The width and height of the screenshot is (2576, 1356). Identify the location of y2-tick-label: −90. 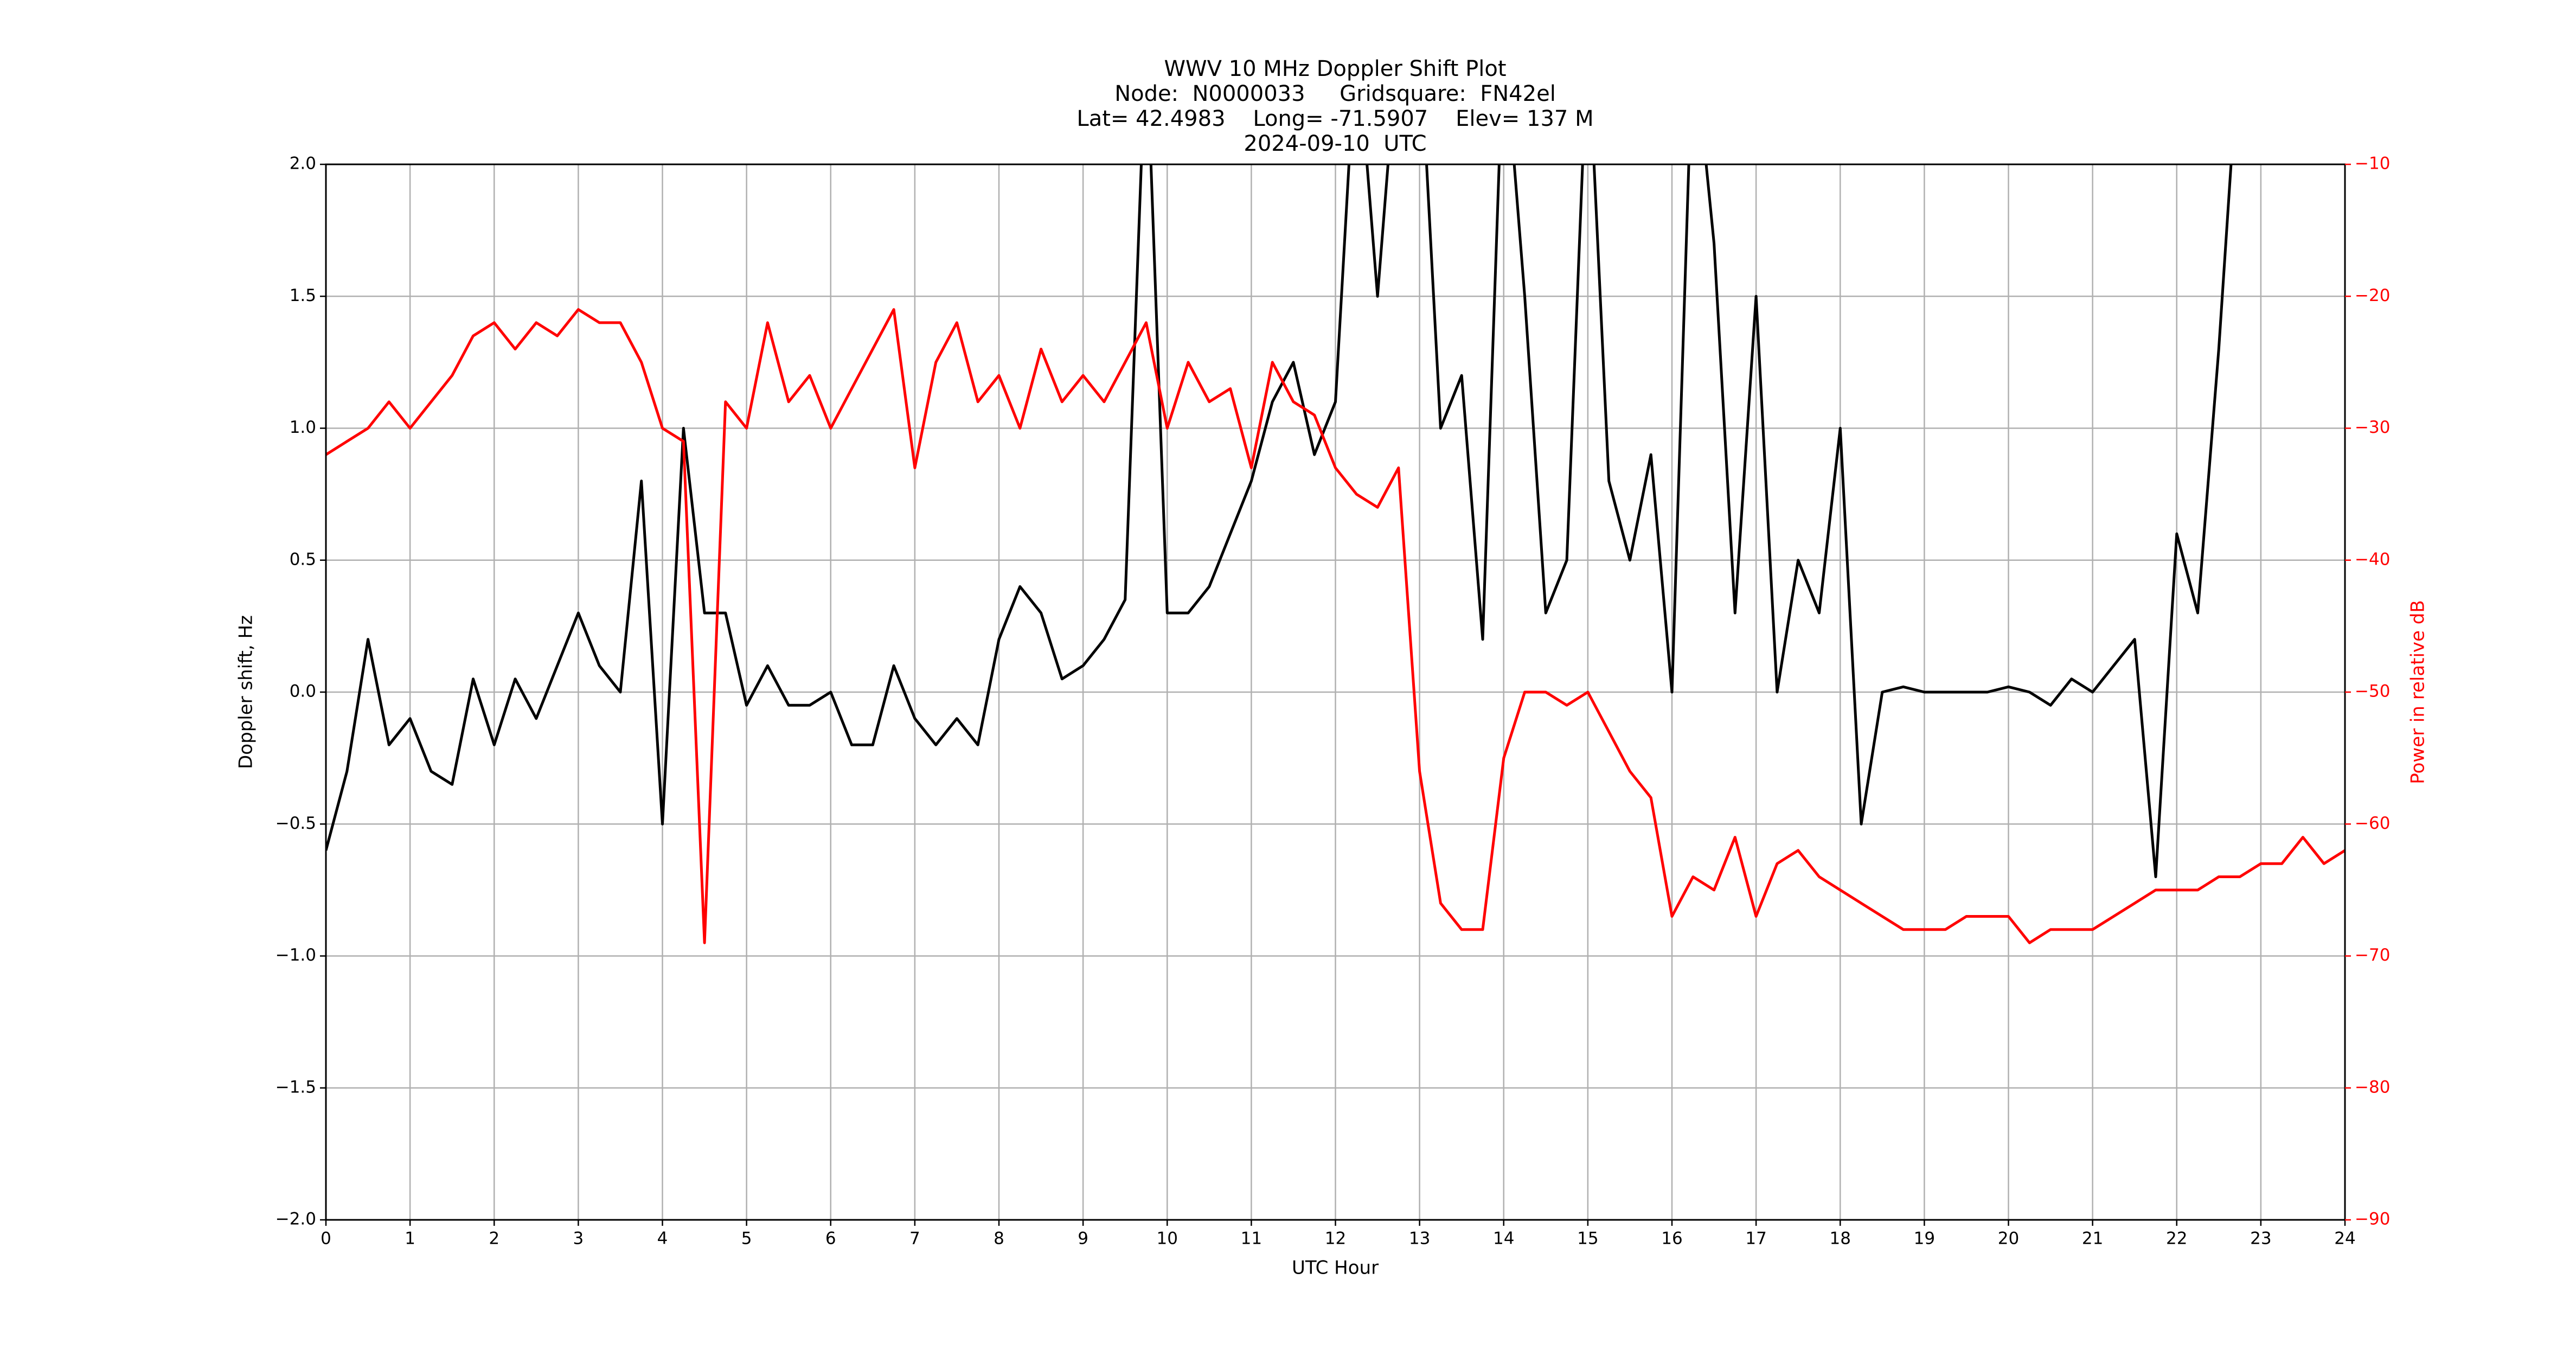
(2372, 1219).